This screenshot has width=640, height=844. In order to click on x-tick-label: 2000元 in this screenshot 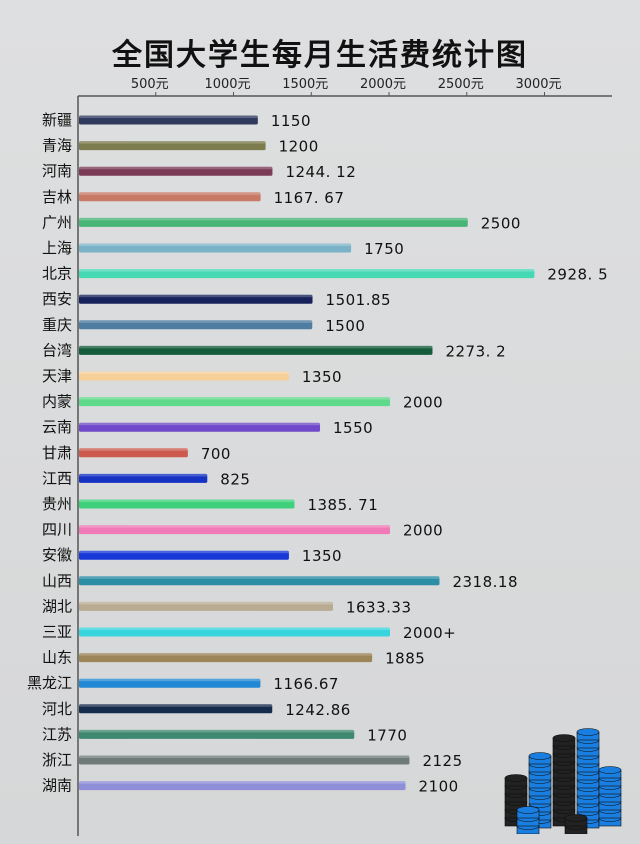, I will do `click(383, 84)`.